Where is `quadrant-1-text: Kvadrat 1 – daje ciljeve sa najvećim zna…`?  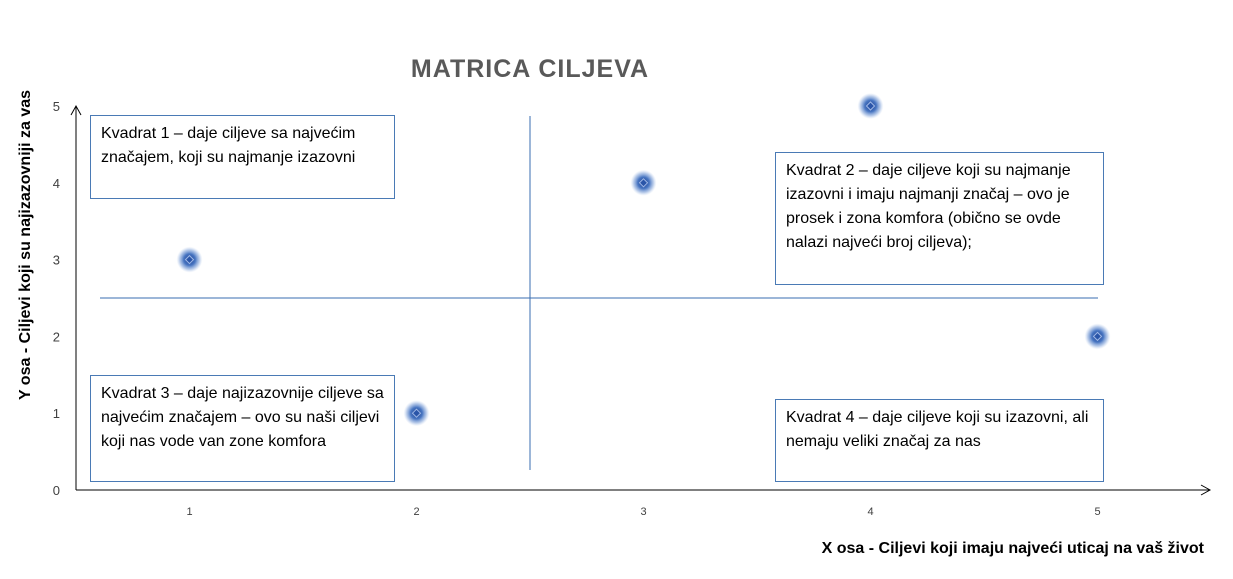
quadrant-1-text: Kvadrat 1 – daje ciljeve sa najvećim zna… is located at coordinates (228, 145).